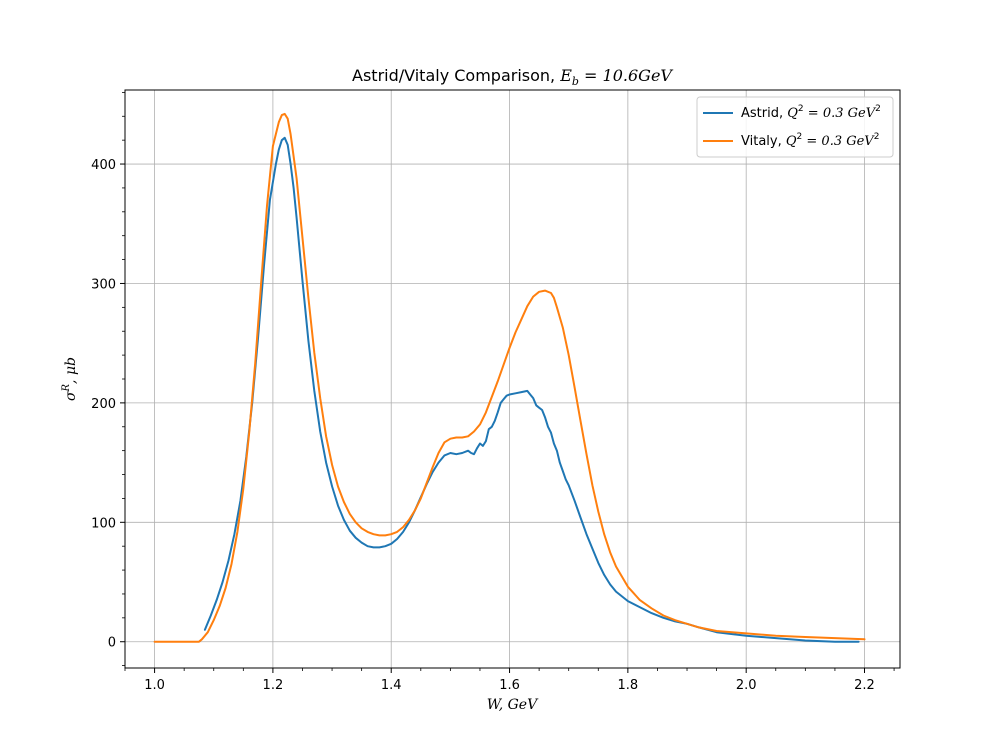 This screenshot has height=750, width=1000. Describe the element at coordinates (746, 685) in the screenshot. I see `x-tick-label: 2.0` at that location.